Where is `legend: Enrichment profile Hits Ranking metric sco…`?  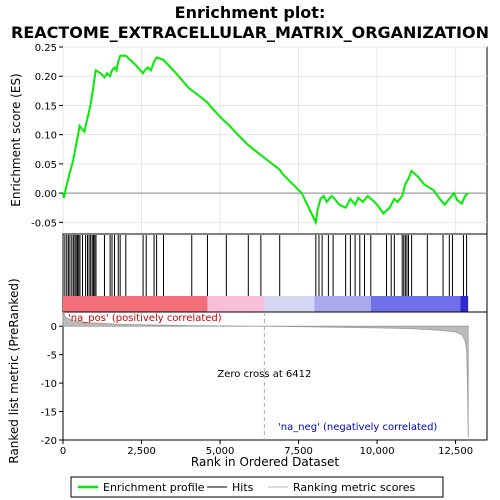 legend: Enrichment profile Hits Ranking metric sco… is located at coordinates (246, 487).